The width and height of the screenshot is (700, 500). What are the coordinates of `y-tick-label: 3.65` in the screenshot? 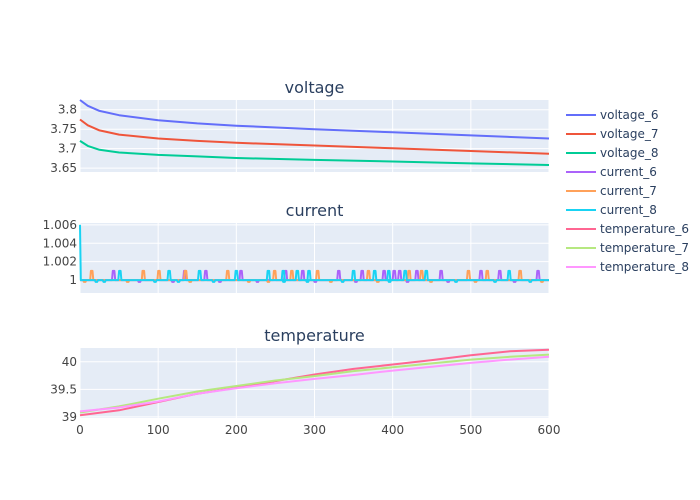 It's located at (63, 168).